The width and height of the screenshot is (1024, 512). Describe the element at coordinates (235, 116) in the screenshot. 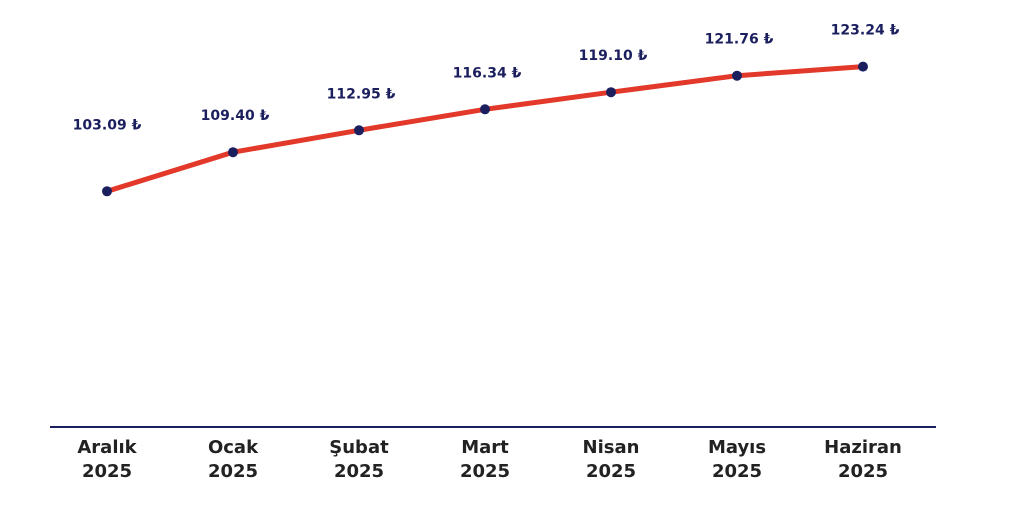

I see `data-label-1: 109.40 ₺` at that location.